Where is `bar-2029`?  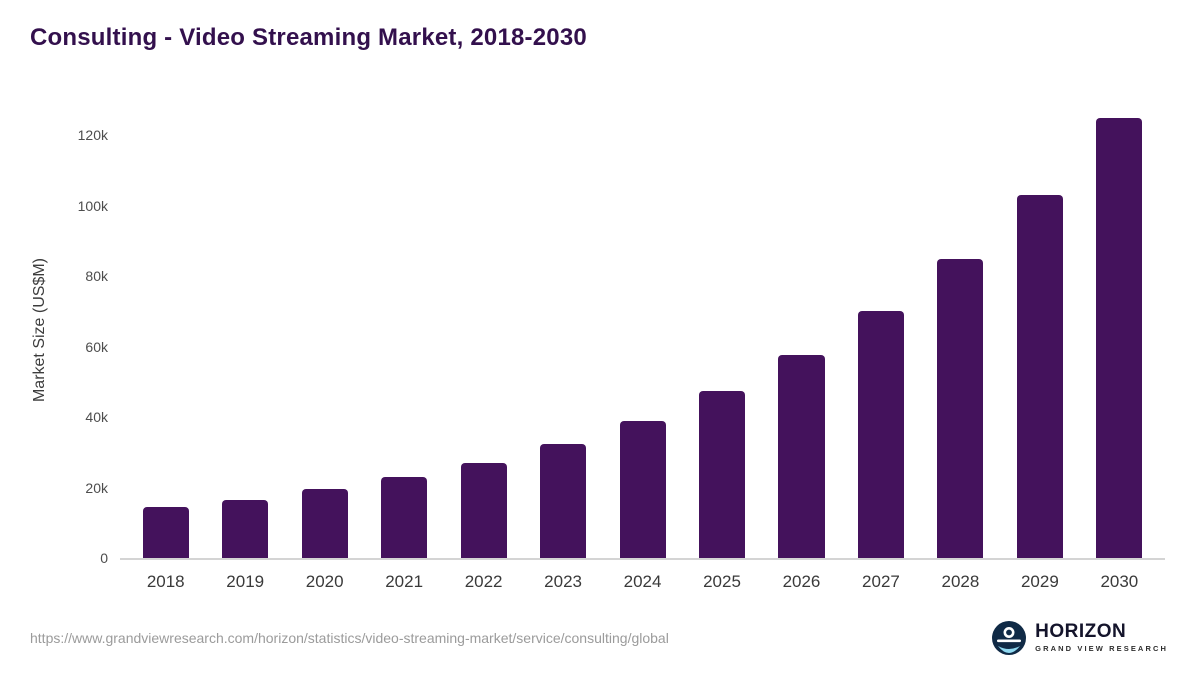
bar-2029 is located at coordinates (1039, 376).